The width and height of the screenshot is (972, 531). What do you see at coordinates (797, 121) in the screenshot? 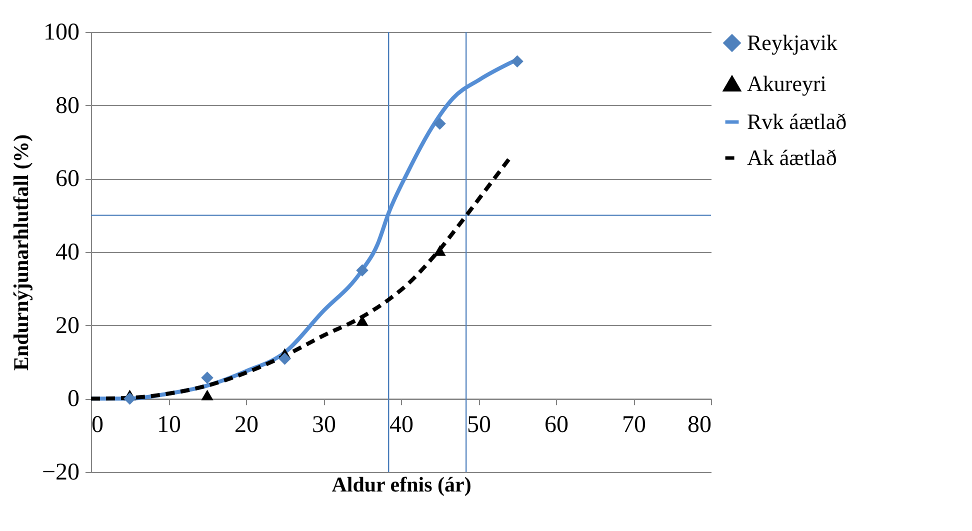
I see `legend-label: Rvk áætlað` at bounding box center [797, 121].